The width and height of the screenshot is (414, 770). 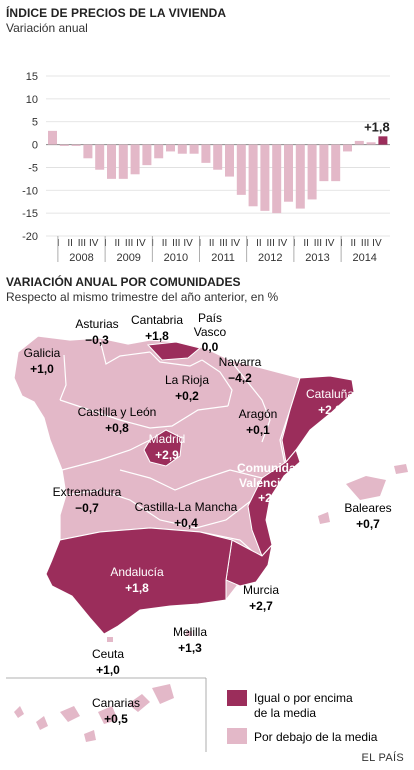 I want to click on region-value-canarias: +0,5, so click(x=116, y=719).